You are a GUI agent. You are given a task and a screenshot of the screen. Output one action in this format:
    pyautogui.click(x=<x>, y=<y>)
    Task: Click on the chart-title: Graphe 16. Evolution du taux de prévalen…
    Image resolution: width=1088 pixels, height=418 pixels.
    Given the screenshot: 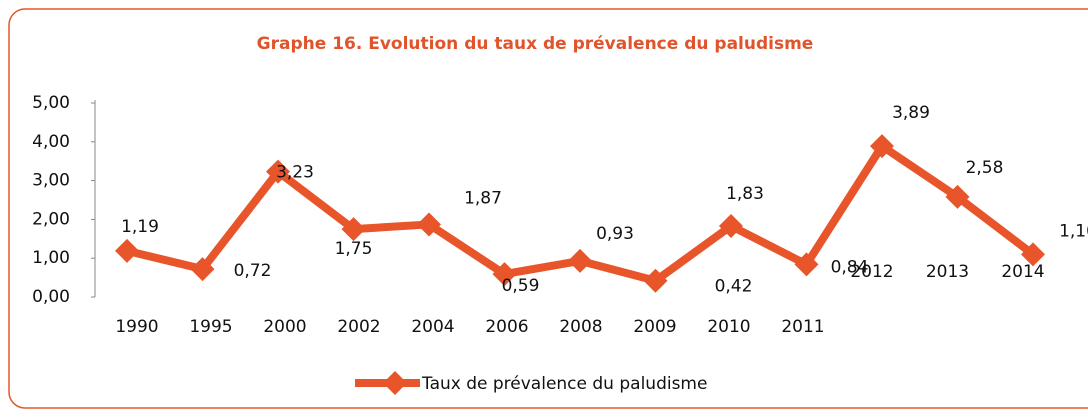 What is the action you would take?
    pyautogui.click(x=535, y=44)
    